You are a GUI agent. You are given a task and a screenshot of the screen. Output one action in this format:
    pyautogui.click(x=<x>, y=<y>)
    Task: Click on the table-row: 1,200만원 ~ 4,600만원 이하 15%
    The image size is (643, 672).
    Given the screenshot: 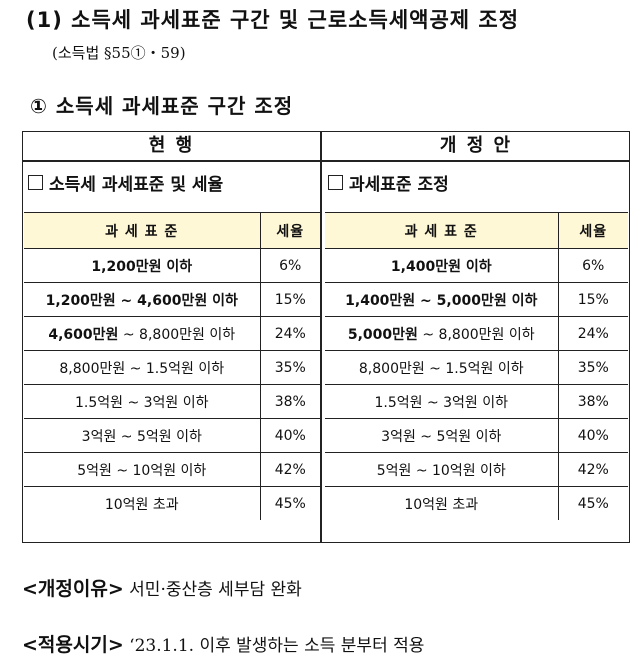 What is the action you would take?
    pyautogui.click(x=172, y=299)
    